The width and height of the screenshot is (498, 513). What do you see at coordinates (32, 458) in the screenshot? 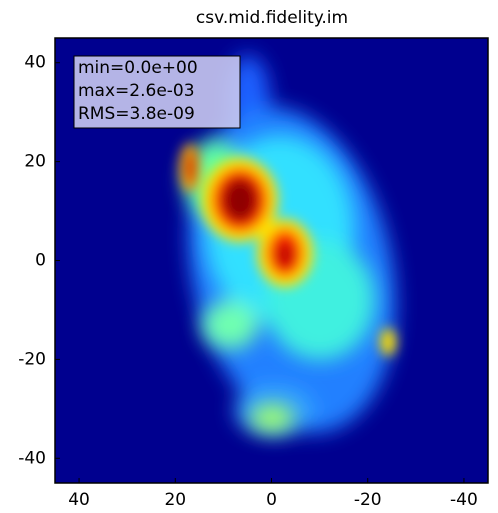
I see `y-tick-label: -40` at bounding box center [32, 458].